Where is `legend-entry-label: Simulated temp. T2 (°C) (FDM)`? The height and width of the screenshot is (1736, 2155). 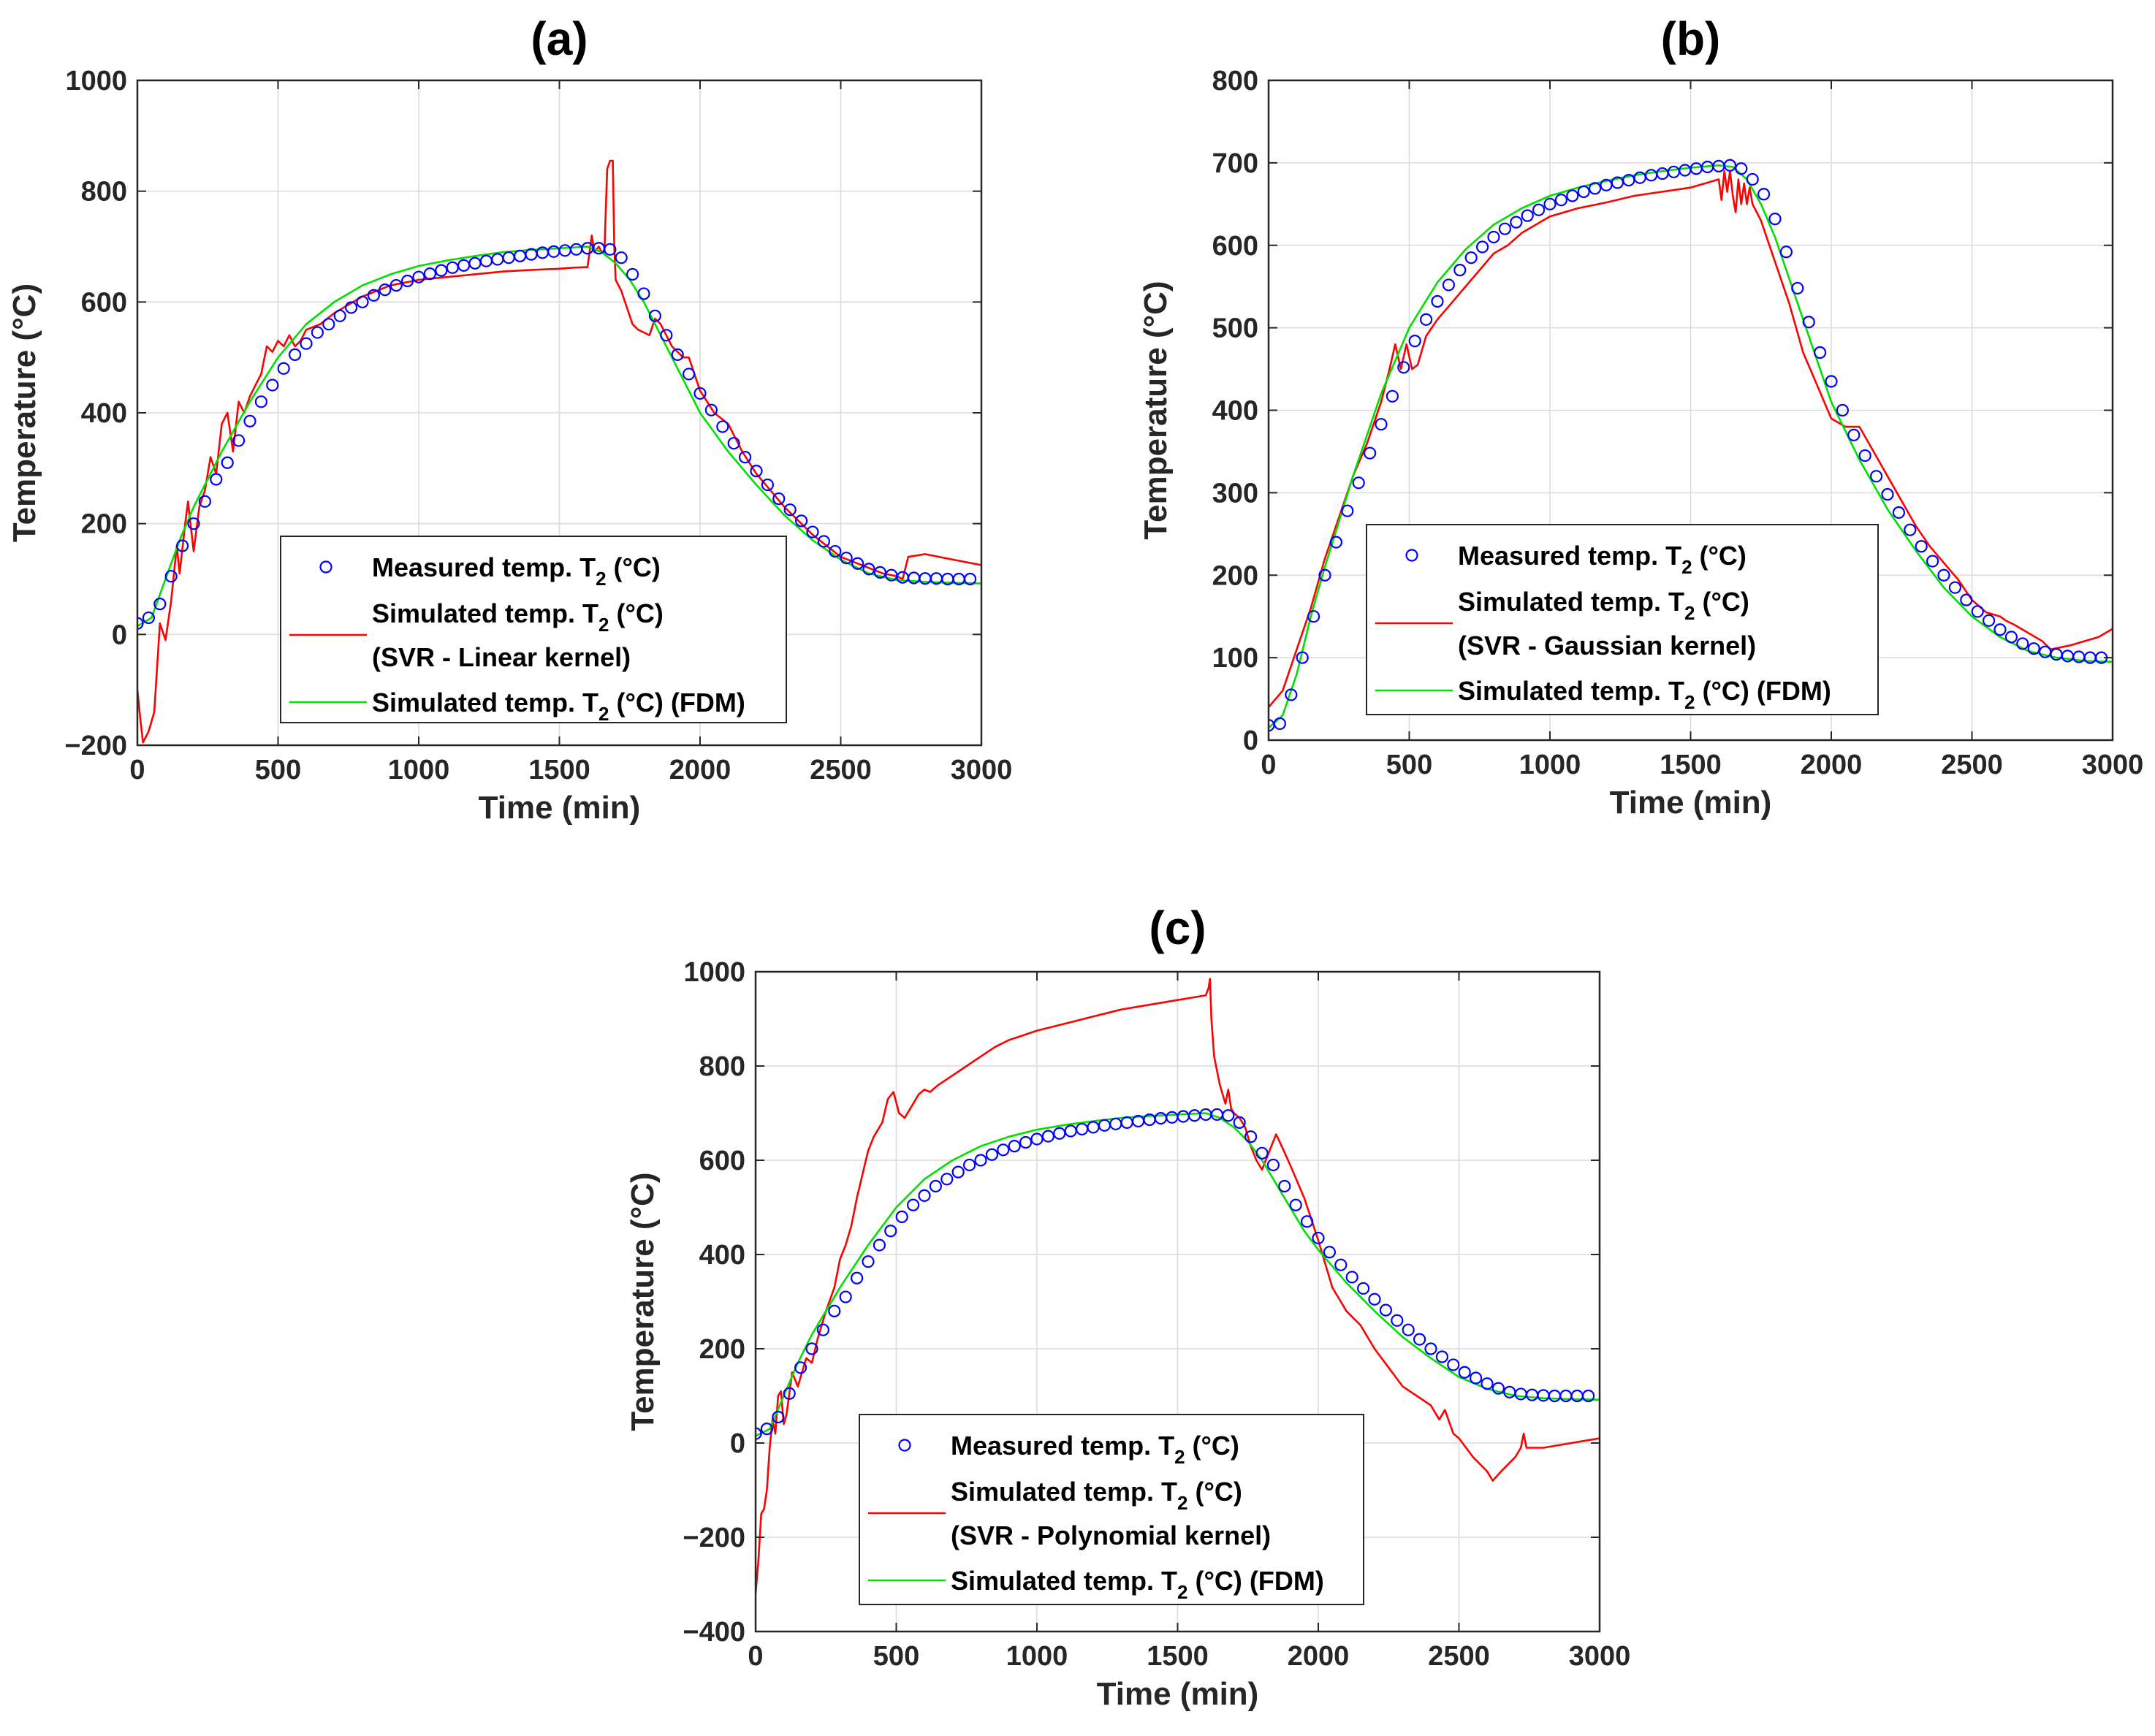 legend-entry-label: Simulated temp. T2 (°C) (FDM) is located at coordinates (1137, 1584).